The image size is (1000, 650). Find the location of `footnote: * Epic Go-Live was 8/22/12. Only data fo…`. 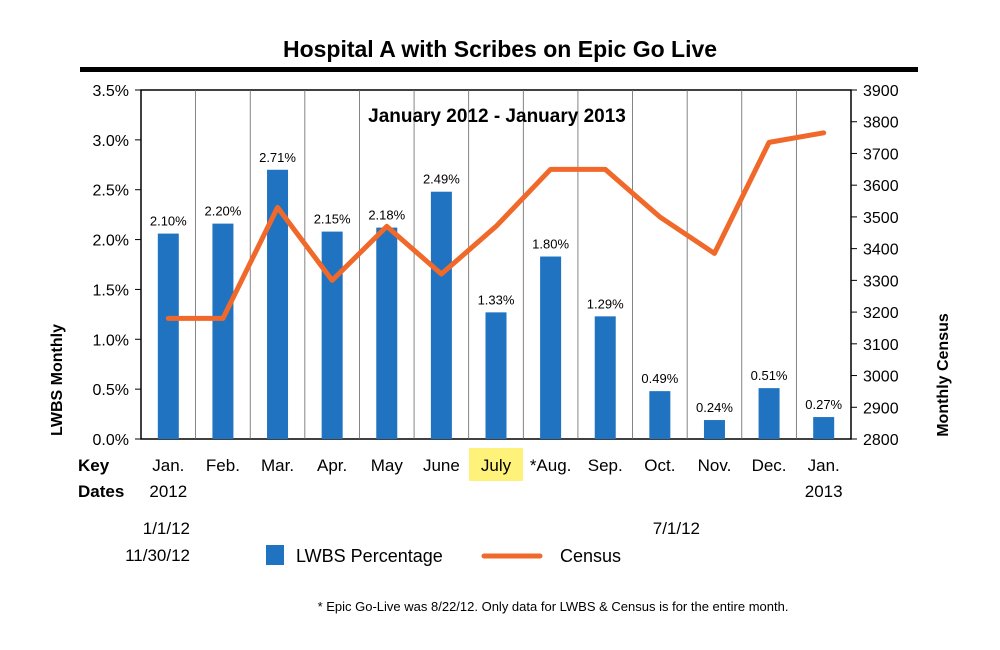

footnote: * Epic Go-Live was 8/22/12. Only data fo… is located at coordinates (553, 606).